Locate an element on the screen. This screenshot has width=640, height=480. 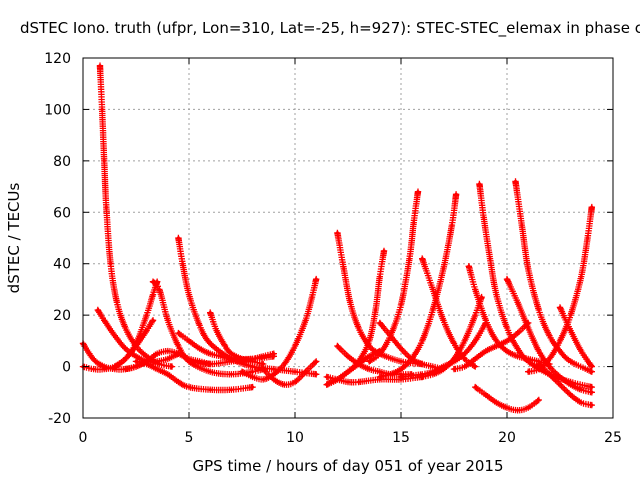
x-tick-label: 15 is located at coordinates (401, 438).